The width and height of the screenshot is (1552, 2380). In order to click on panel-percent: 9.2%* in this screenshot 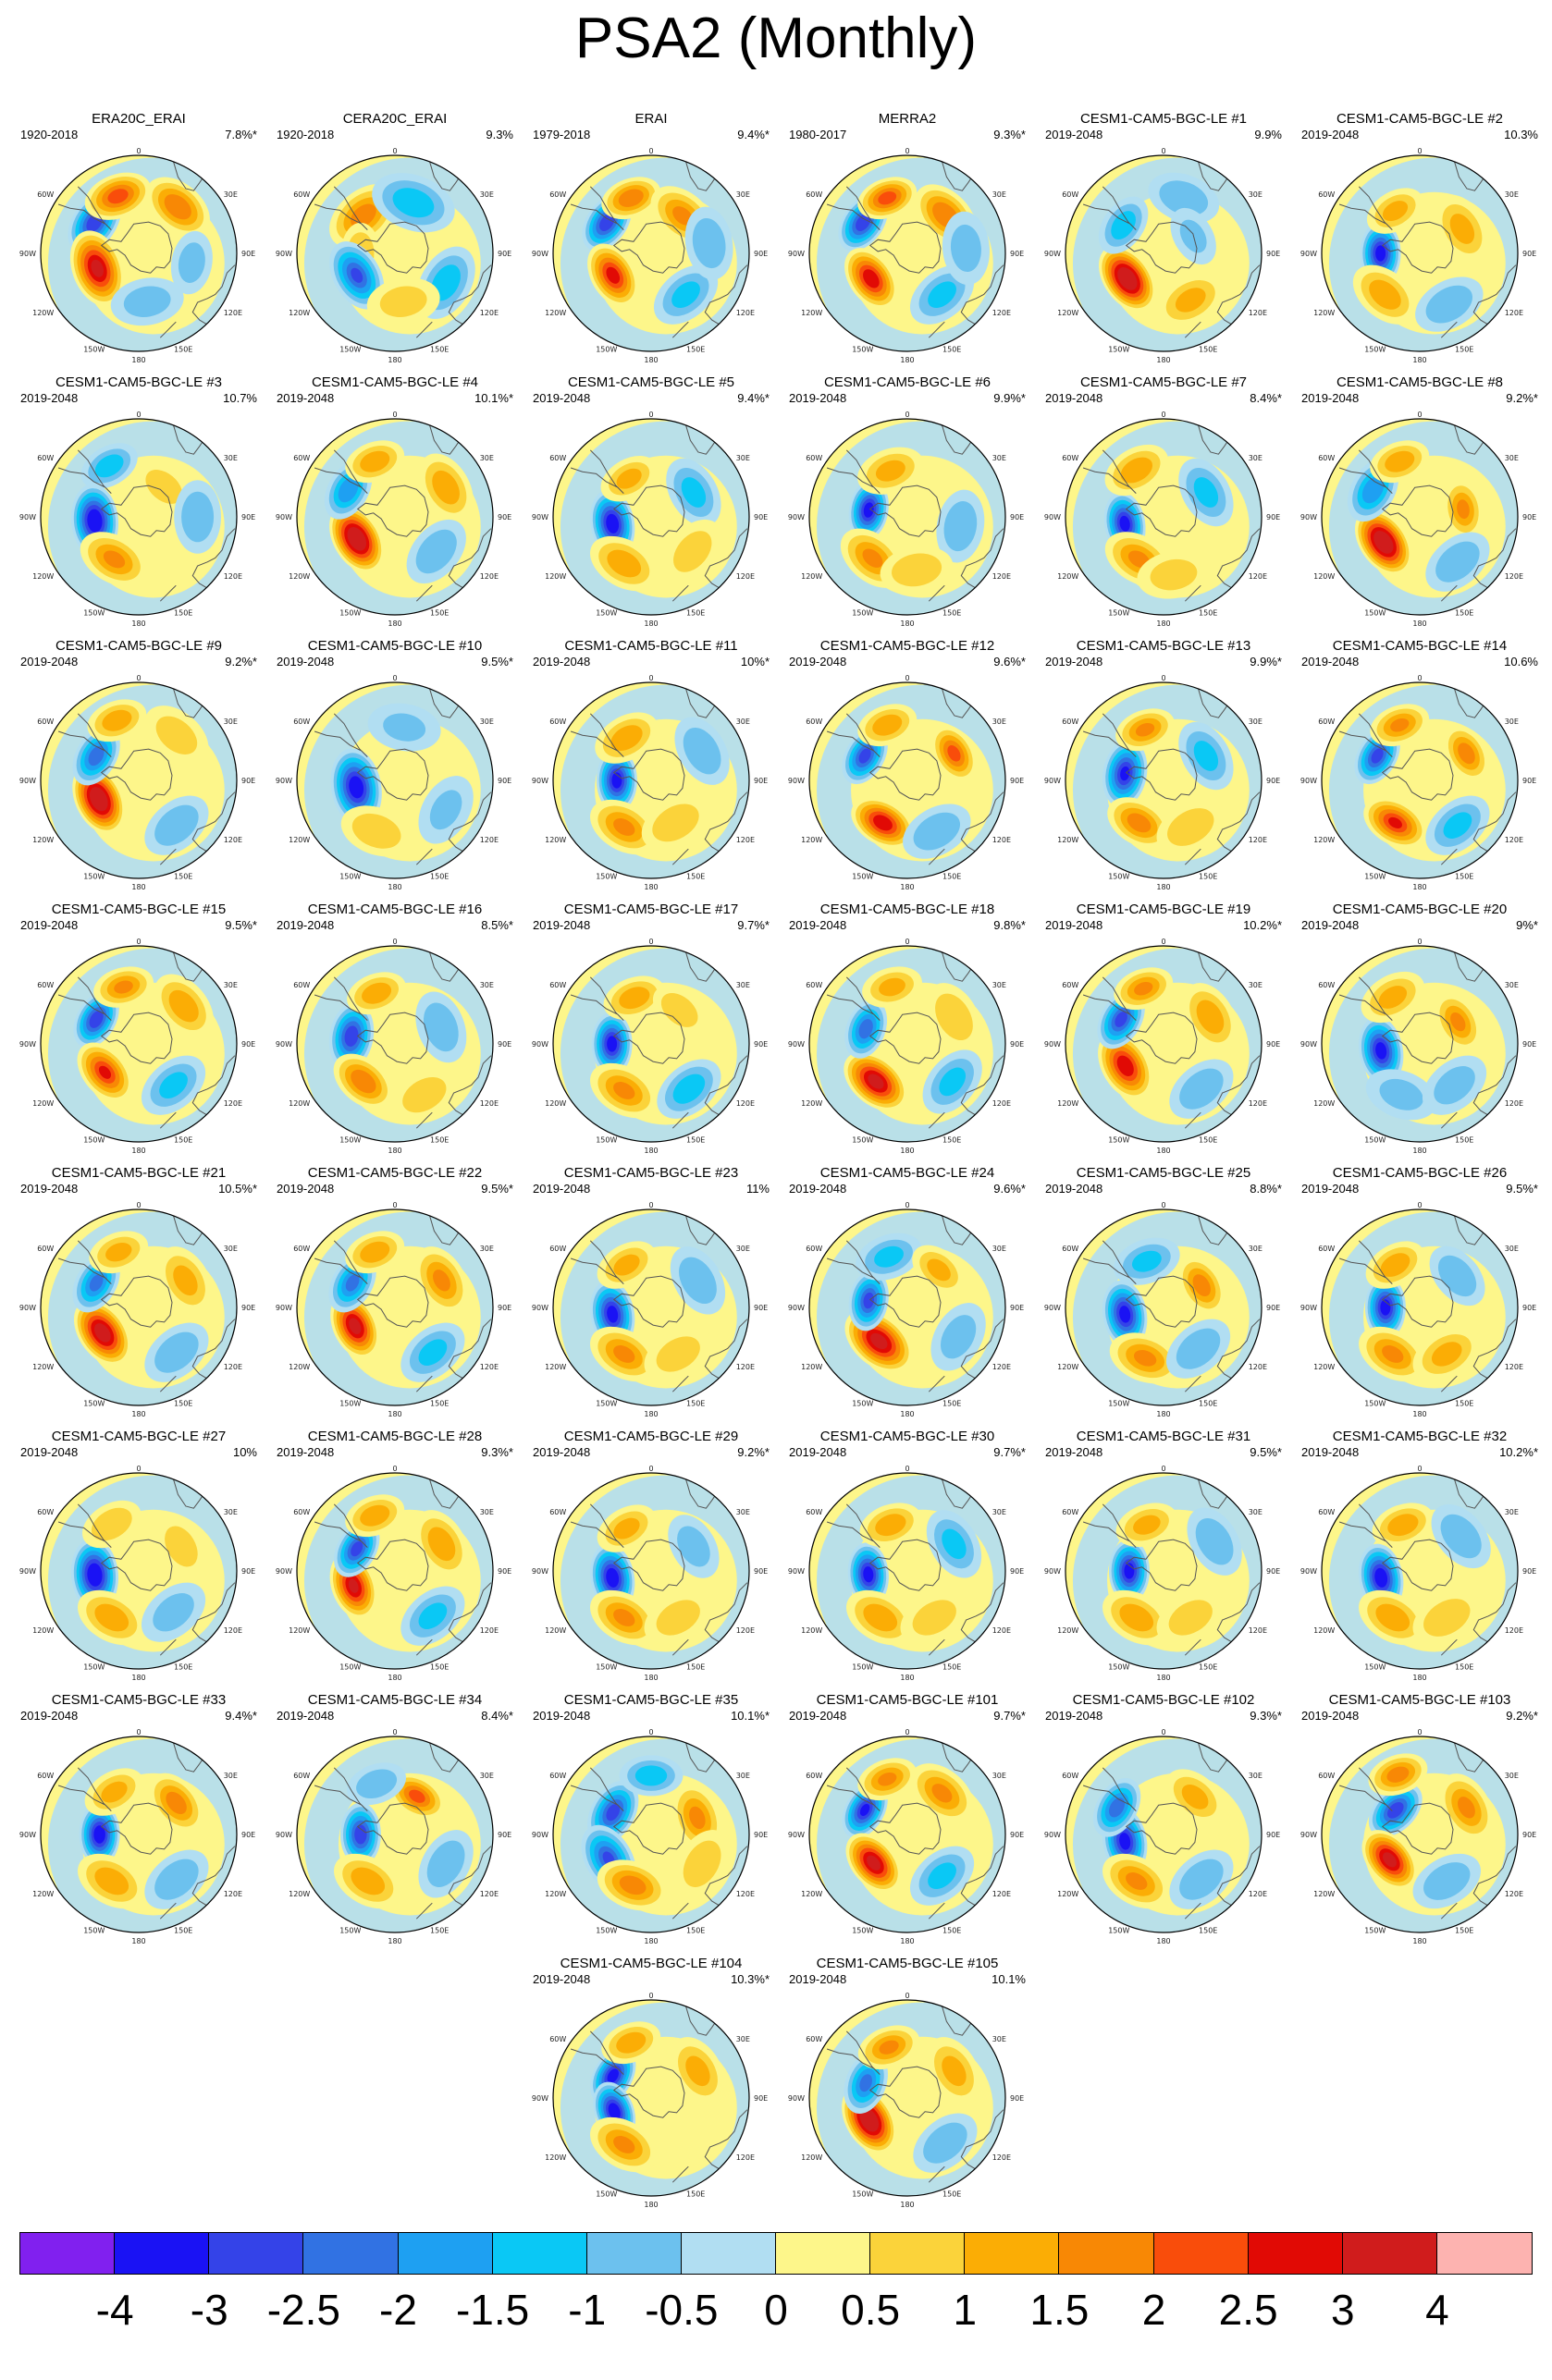, I will do `click(1522, 398)`.